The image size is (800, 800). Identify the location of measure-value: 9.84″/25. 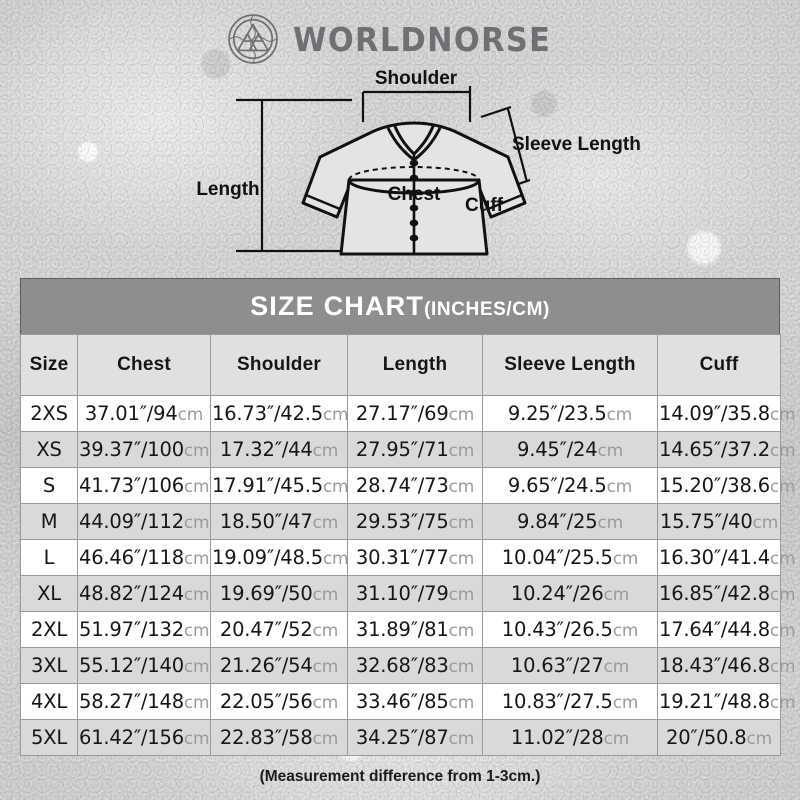
(557, 521).